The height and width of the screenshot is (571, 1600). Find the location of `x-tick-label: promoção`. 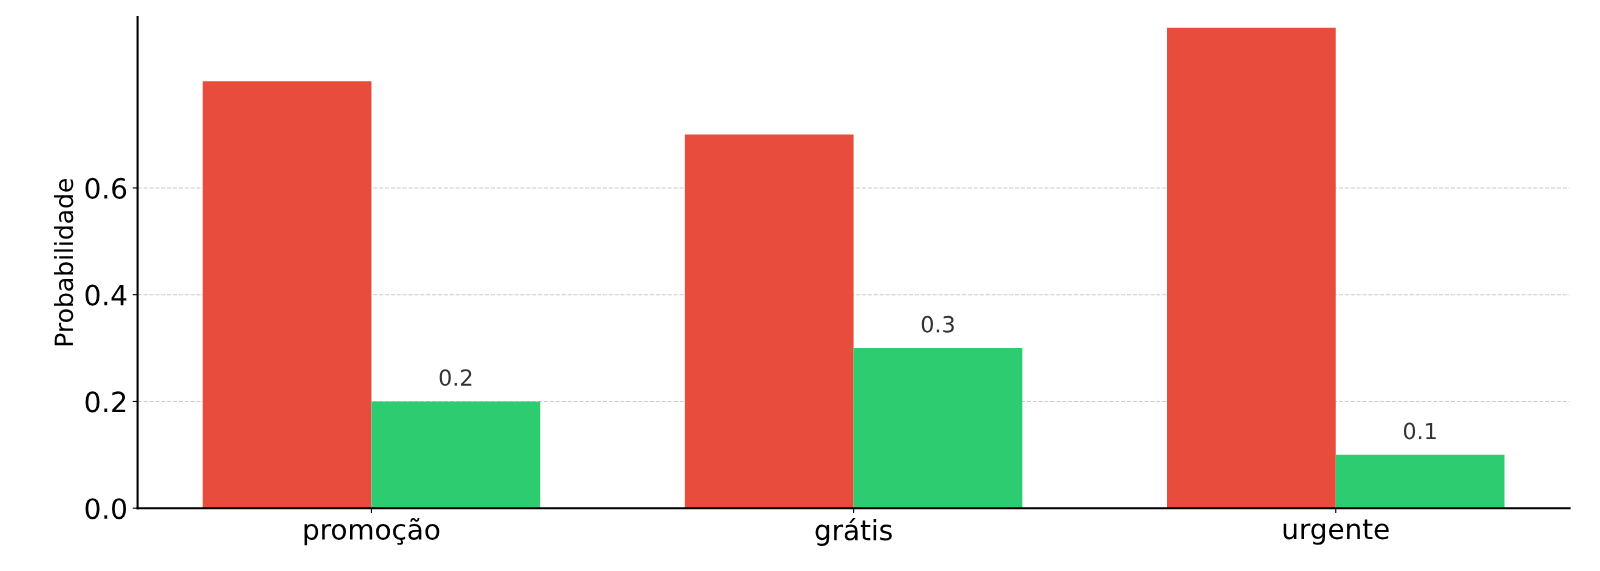

x-tick-label: promoção is located at coordinates (372, 531).